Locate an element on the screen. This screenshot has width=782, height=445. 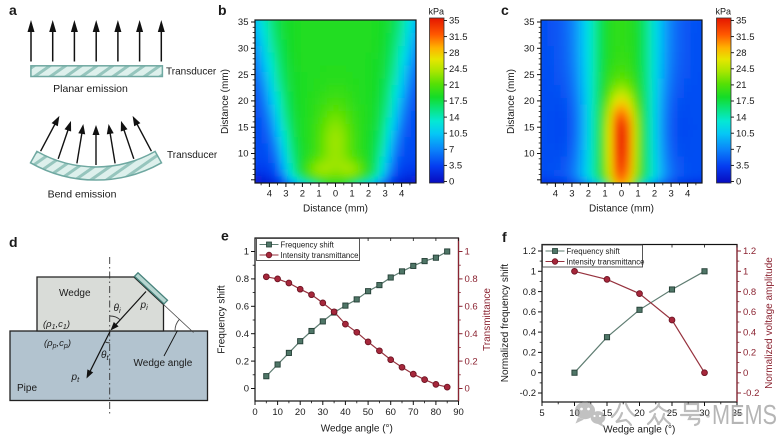
svg-text: 80 is located at coordinates (436, 412).